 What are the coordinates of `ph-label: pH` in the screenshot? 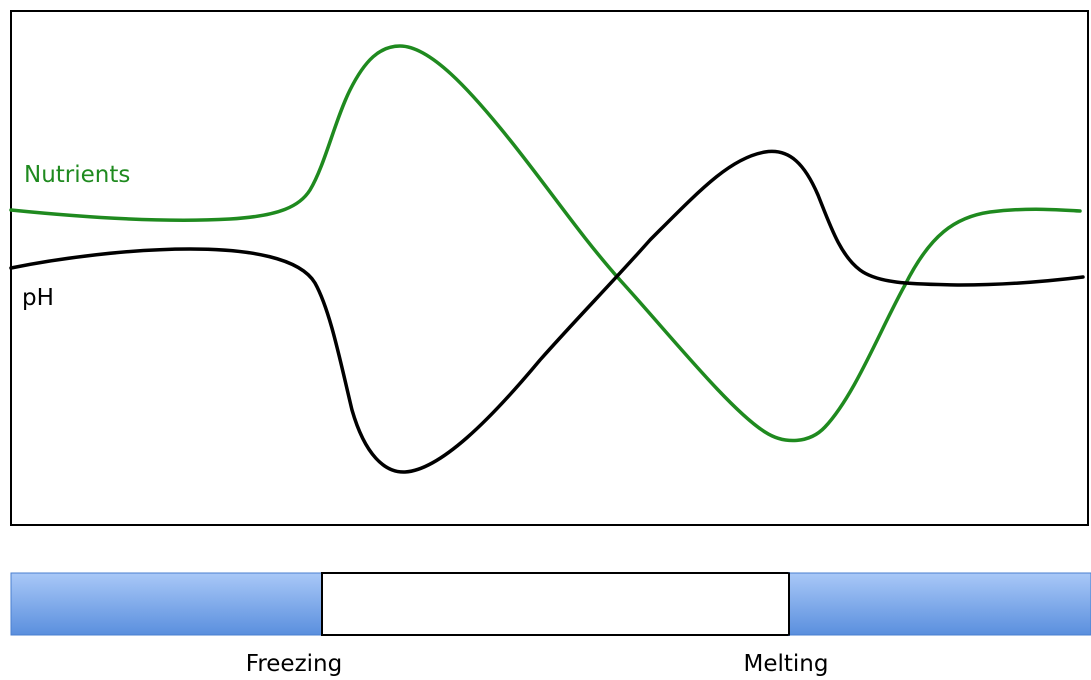 It's located at (38, 298).